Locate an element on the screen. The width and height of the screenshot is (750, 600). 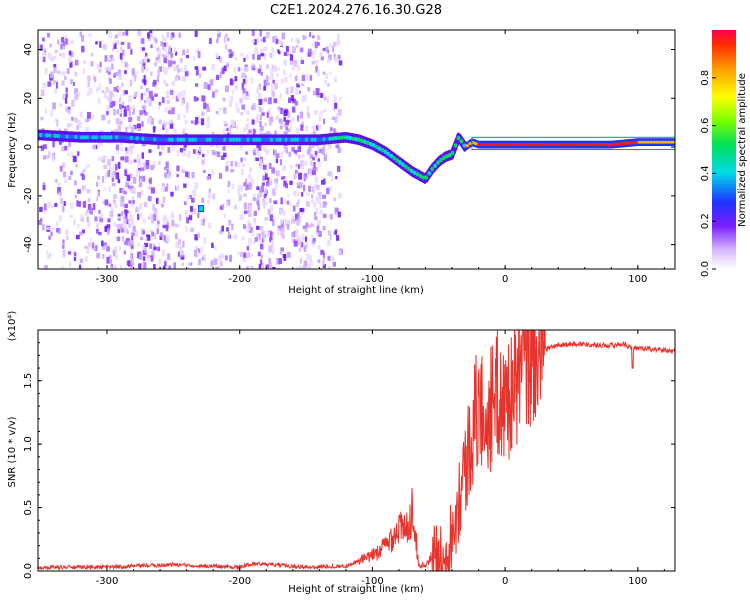
x-tick-label: -200 is located at coordinates (239, 279).